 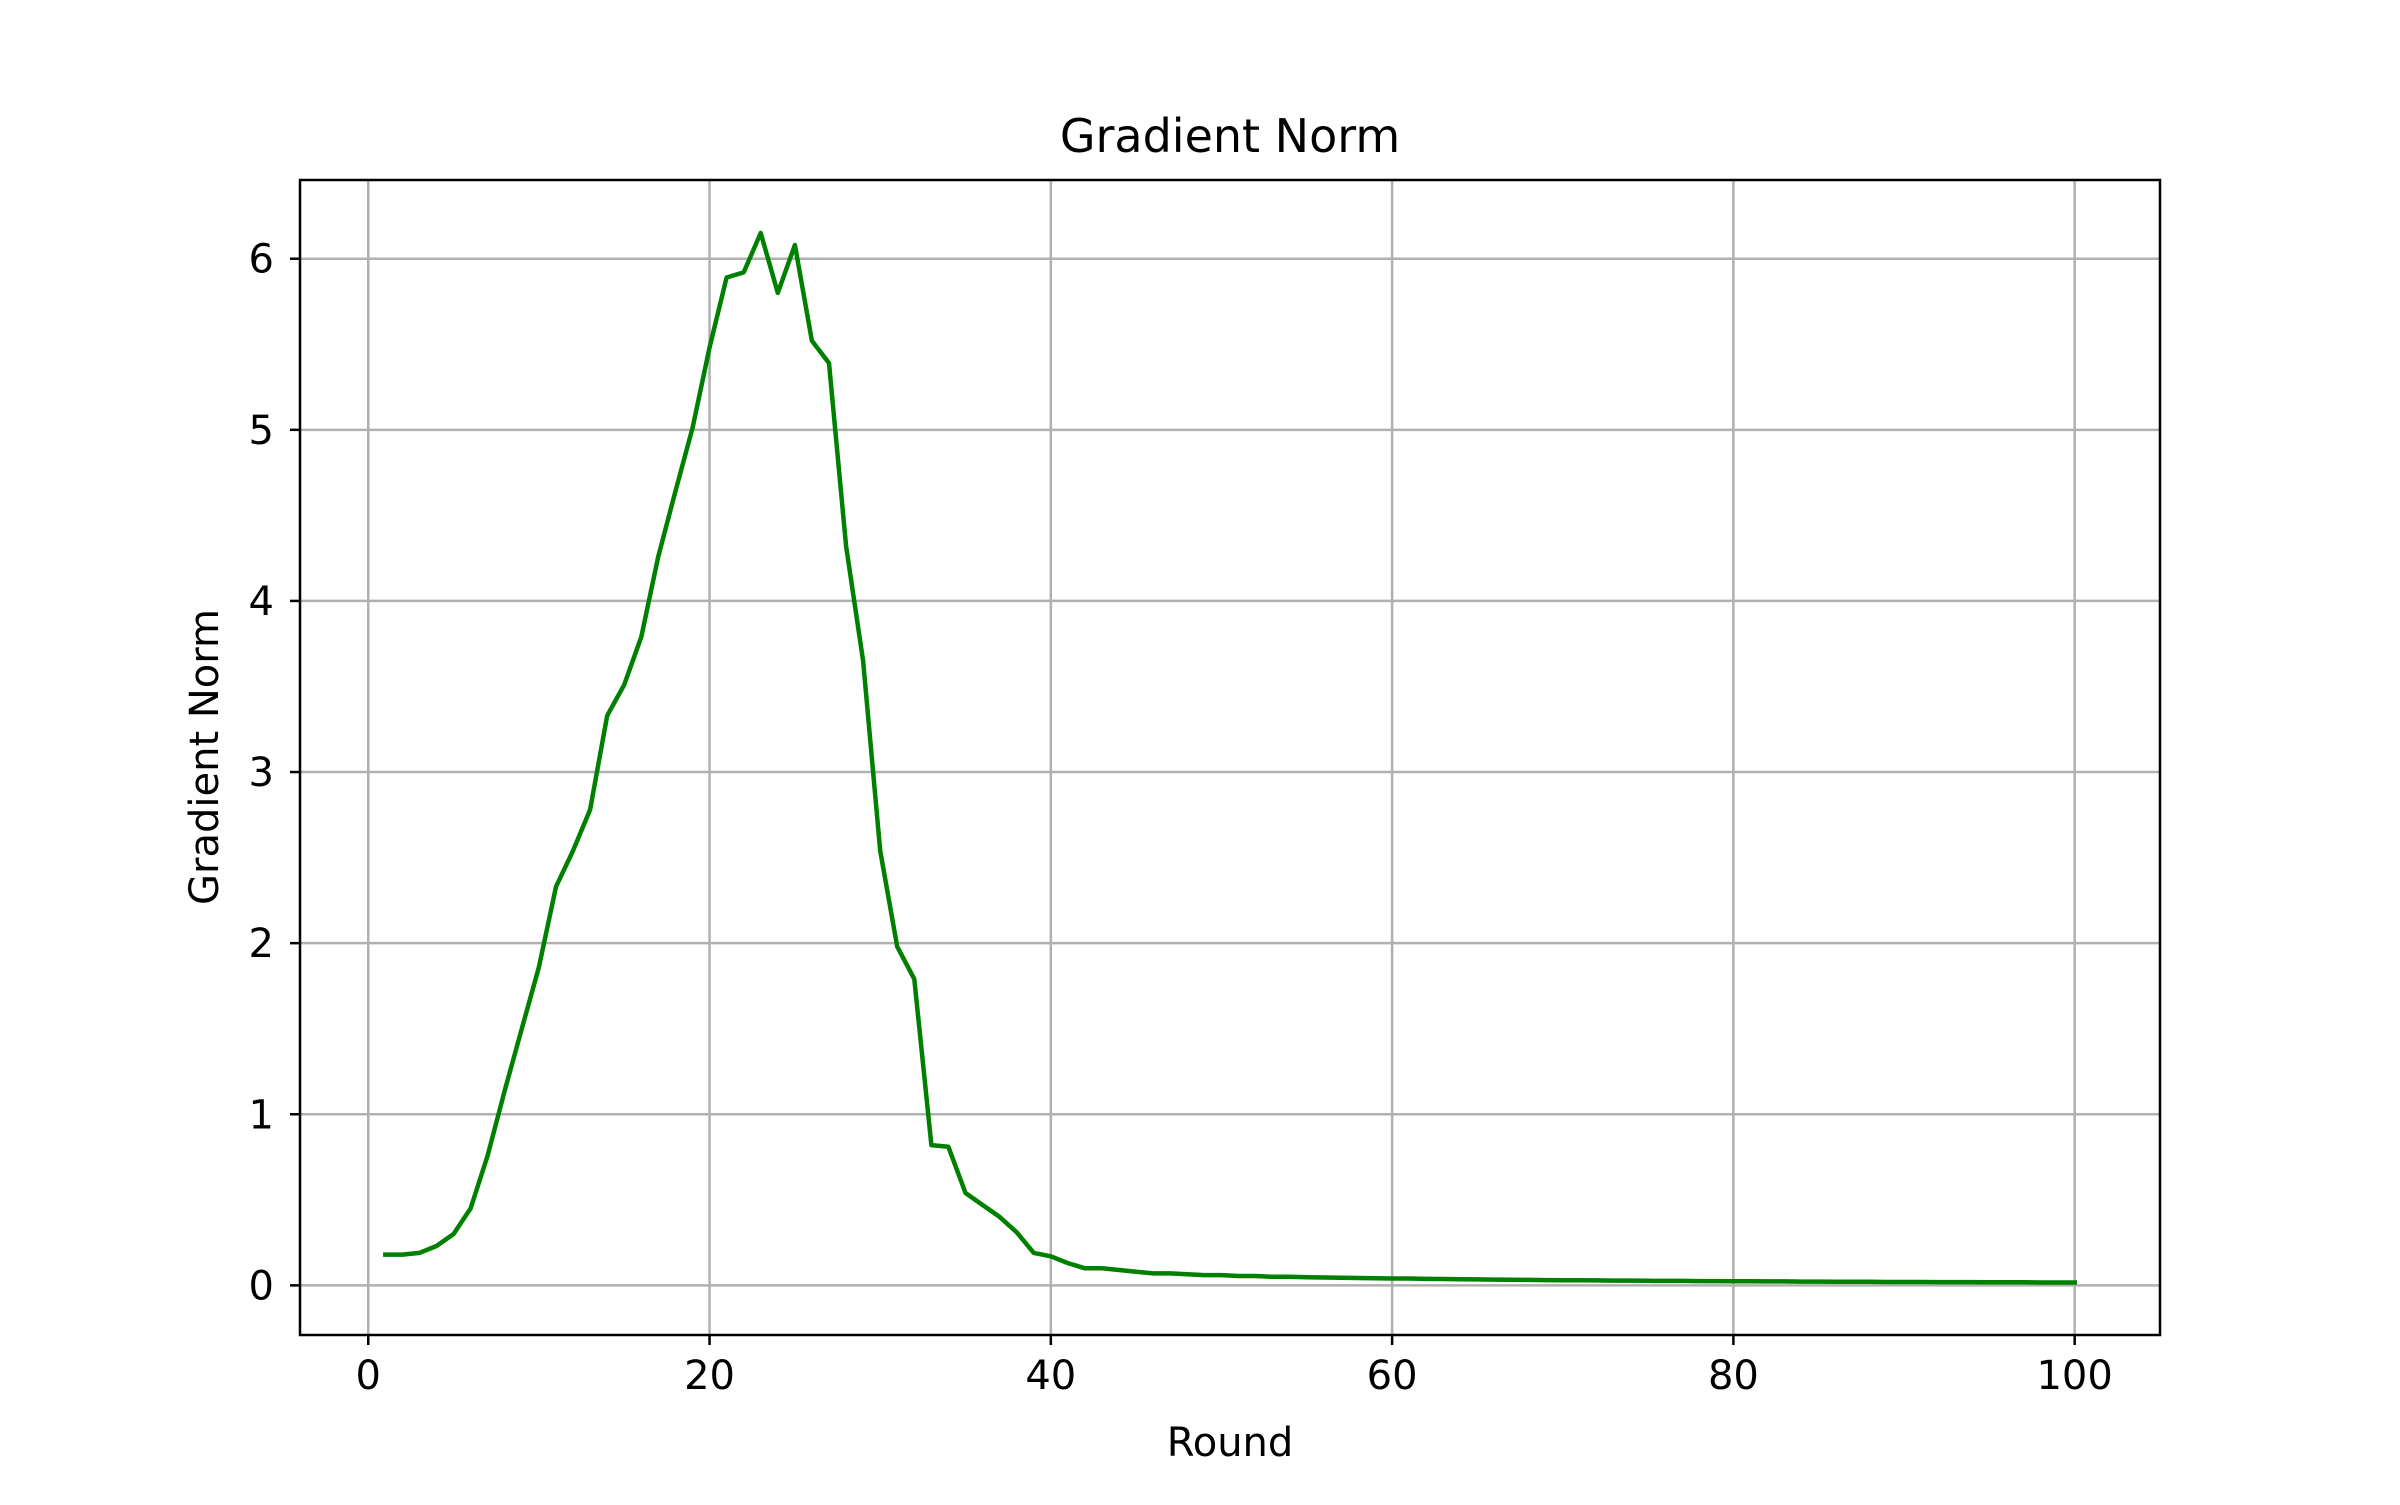 What do you see at coordinates (205, 757) in the screenshot?
I see `y-axis-label: Gradient Norm` at bounding box center [205, 757].